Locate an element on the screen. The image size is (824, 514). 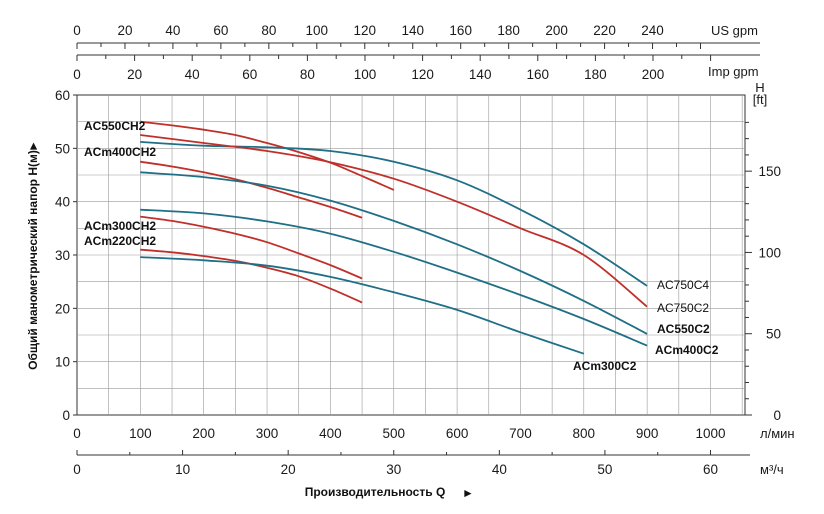
y-axis-title: Общий манометрический напор H(м) is located at coordinates (33, 260).